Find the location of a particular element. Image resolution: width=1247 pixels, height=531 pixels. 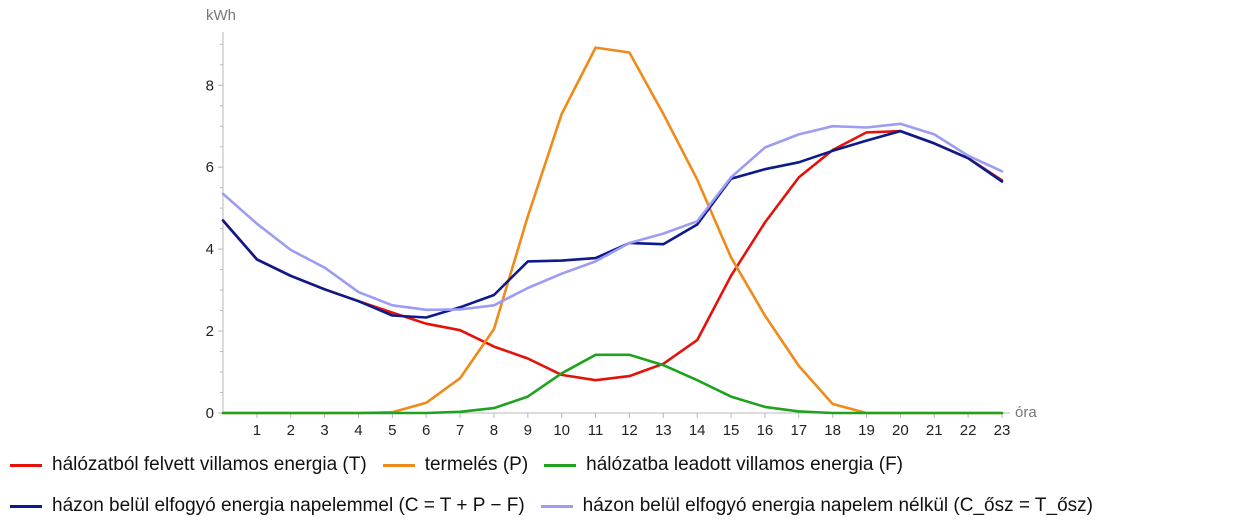

x-tick-label: 3 is located at coordinates (324, 430).